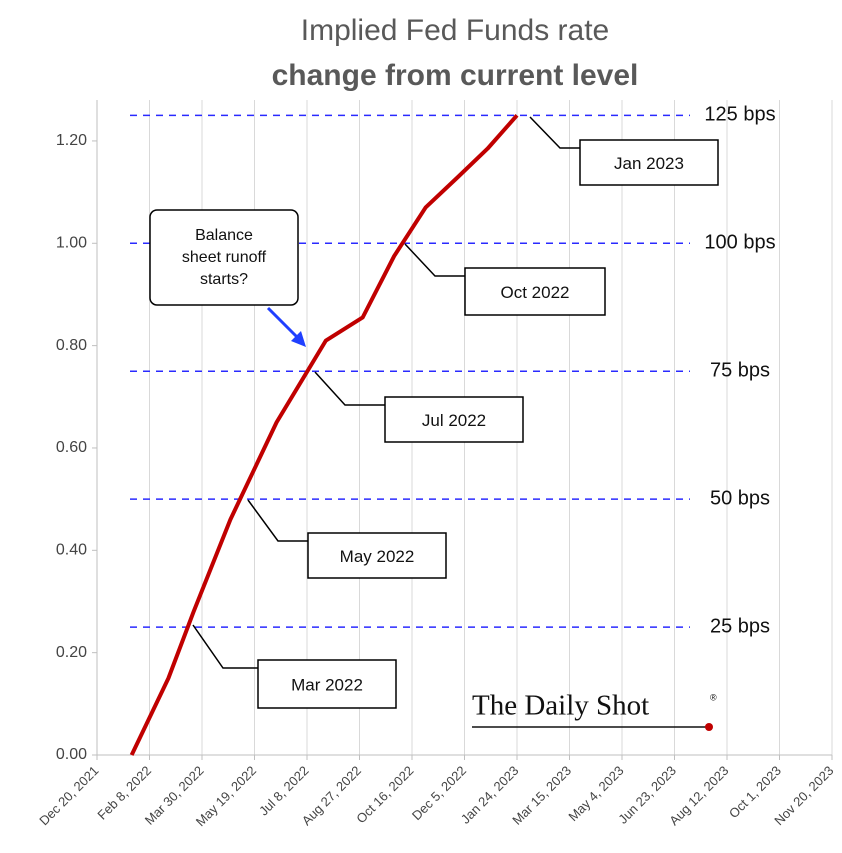 The width and height of the screenshot is (842, 853). I want to click on logo-dot, so click(709, 727).